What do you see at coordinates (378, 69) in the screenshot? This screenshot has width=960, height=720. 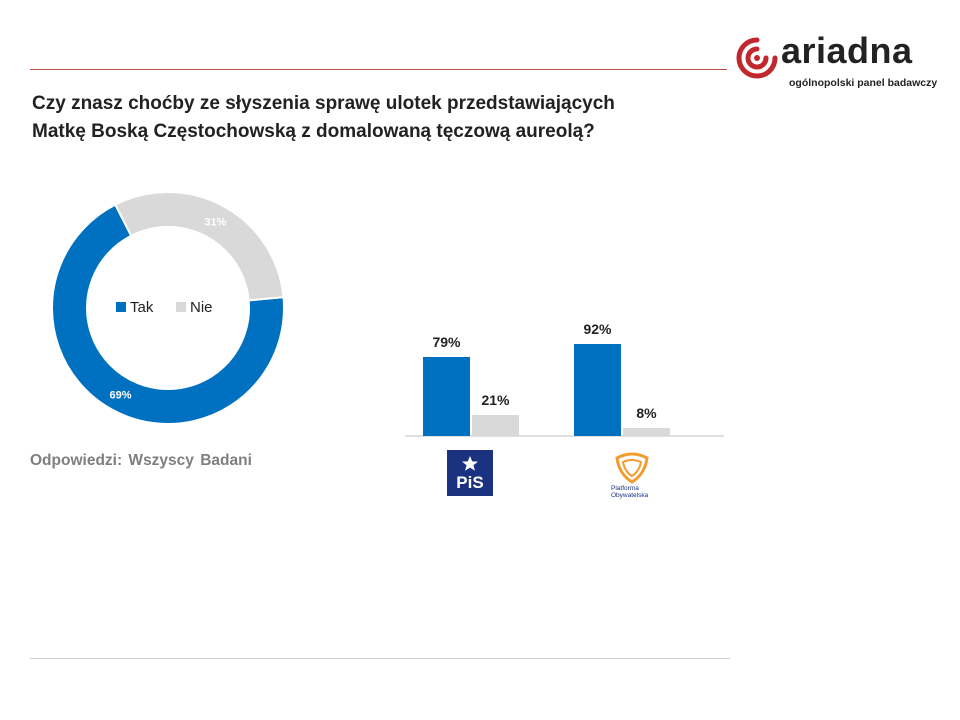 I see `header-rule` at bounding box center [378, 69].